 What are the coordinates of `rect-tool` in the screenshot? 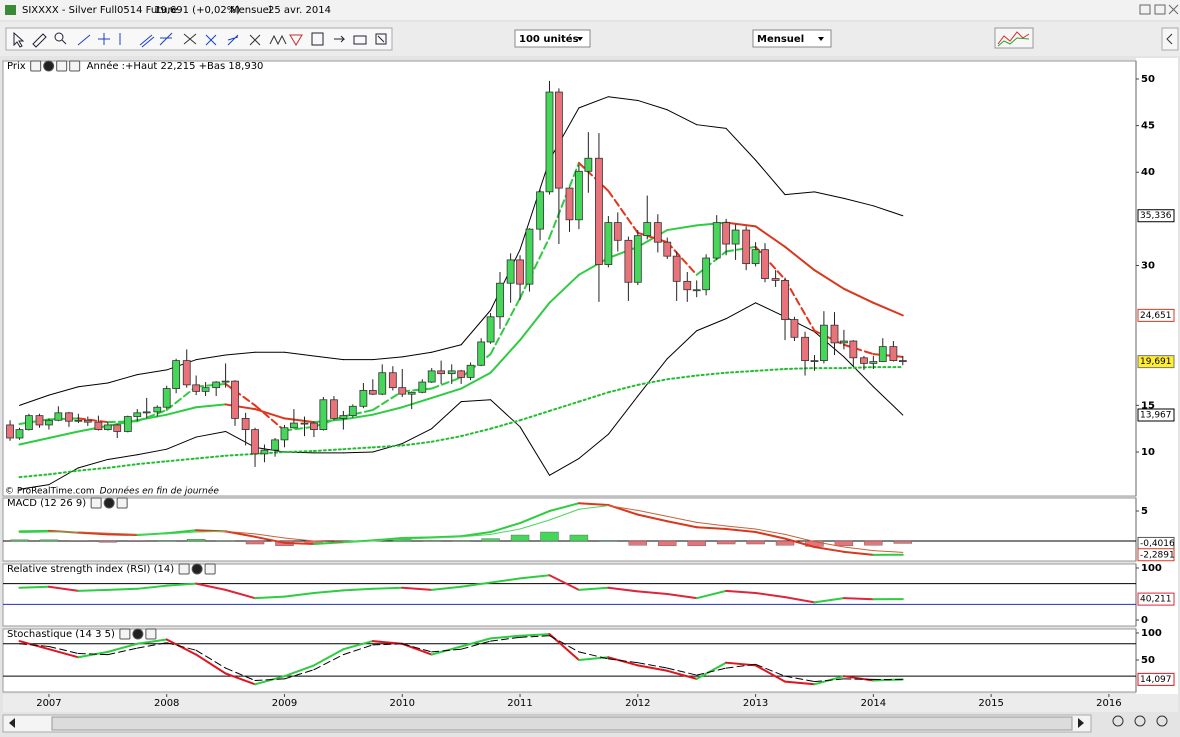 It's located at (360, 40).